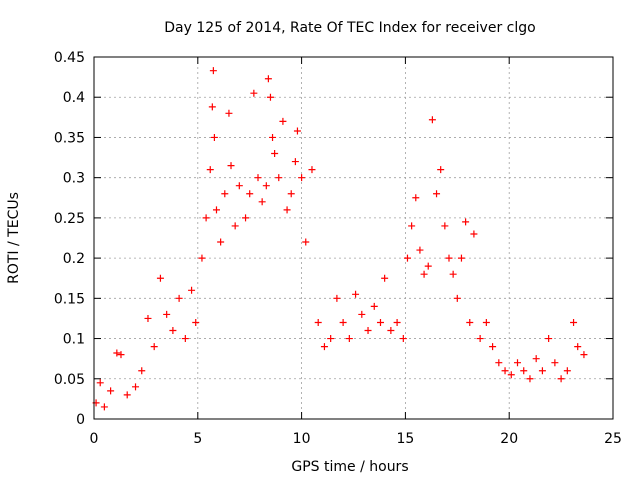 The width and height of the screenshot is (640, 484). I want to click on y-tick-label: 0.3, so click(74, 179).